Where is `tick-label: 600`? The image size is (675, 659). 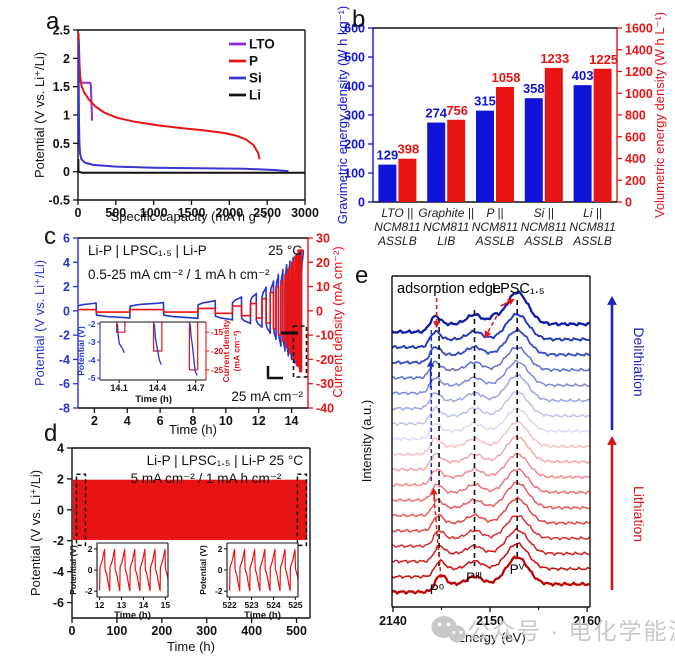
tick-label: 600 is located at coordinates (635, 137).